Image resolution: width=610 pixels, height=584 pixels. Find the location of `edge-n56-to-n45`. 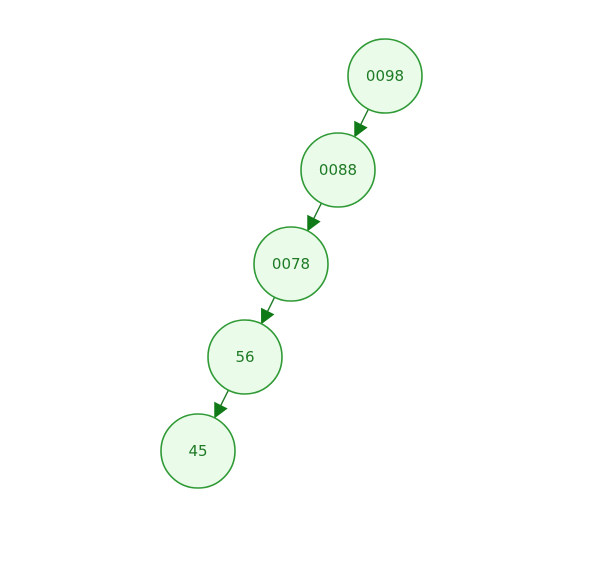

edge-n56-to-n45 is located at coordinates (225, 397).